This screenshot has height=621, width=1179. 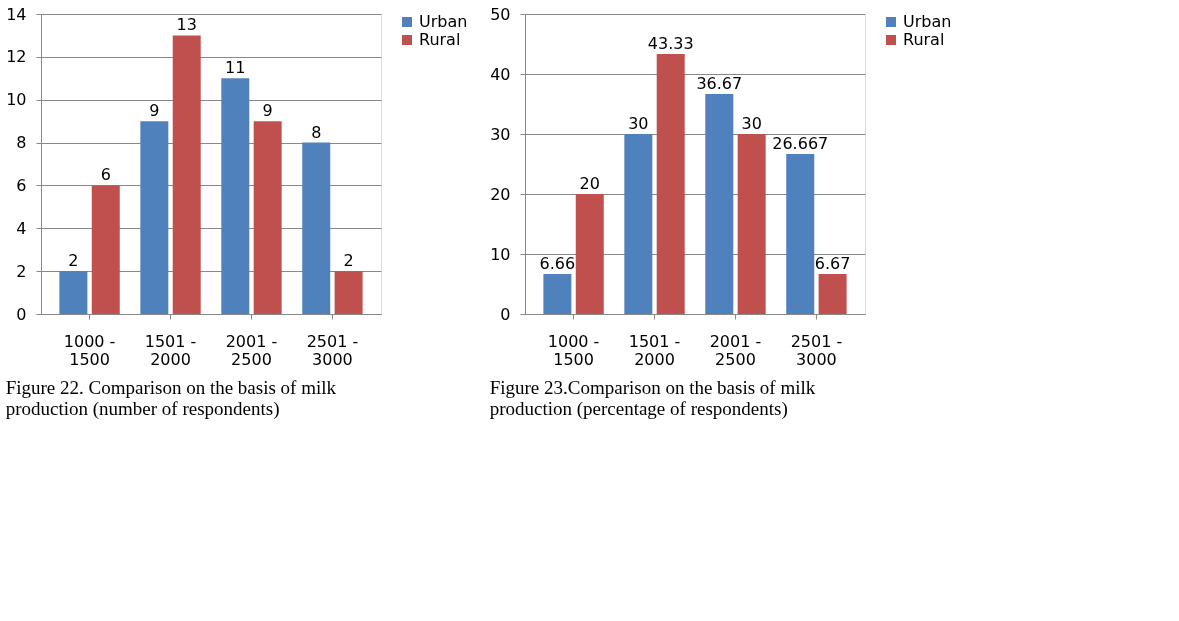 I want to click on y-tick-label: 20, so click(x=500, y=194).